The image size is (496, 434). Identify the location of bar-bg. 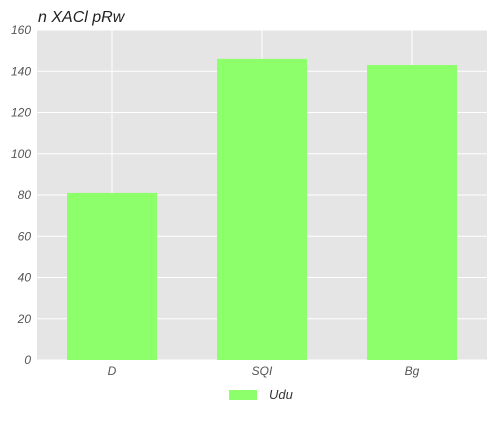
(412, 212).